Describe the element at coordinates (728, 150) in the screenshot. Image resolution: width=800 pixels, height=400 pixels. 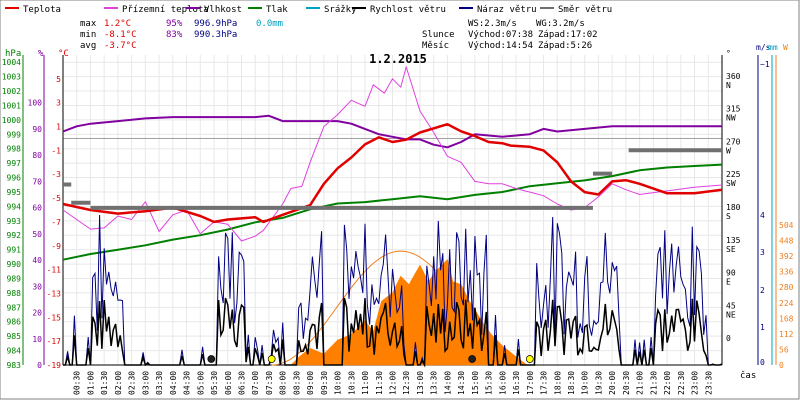
I see `tick-dirname-2: W` at that location.